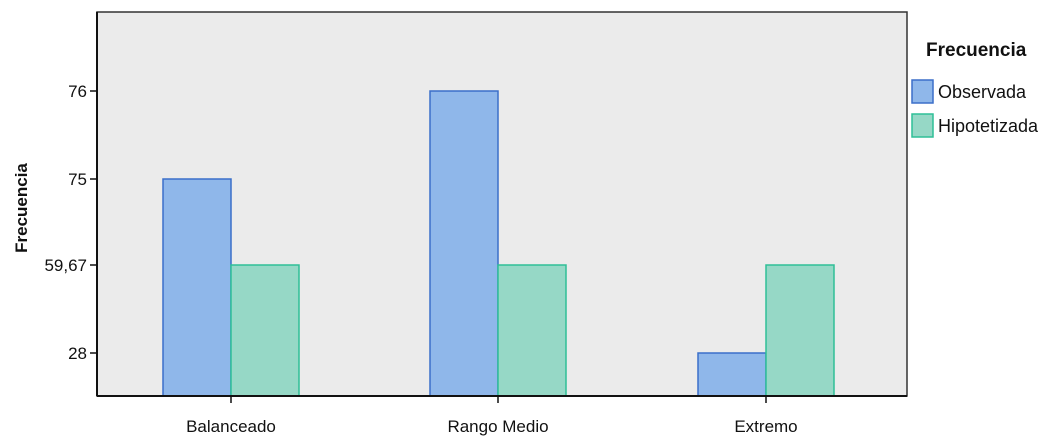 This screenshot has height=440, width=1064. What do you see at coordinates (70, 222) in the screenshot?
I see `y-ticks-group: 76 75 59,67 28` at bounding box center [70, 222].